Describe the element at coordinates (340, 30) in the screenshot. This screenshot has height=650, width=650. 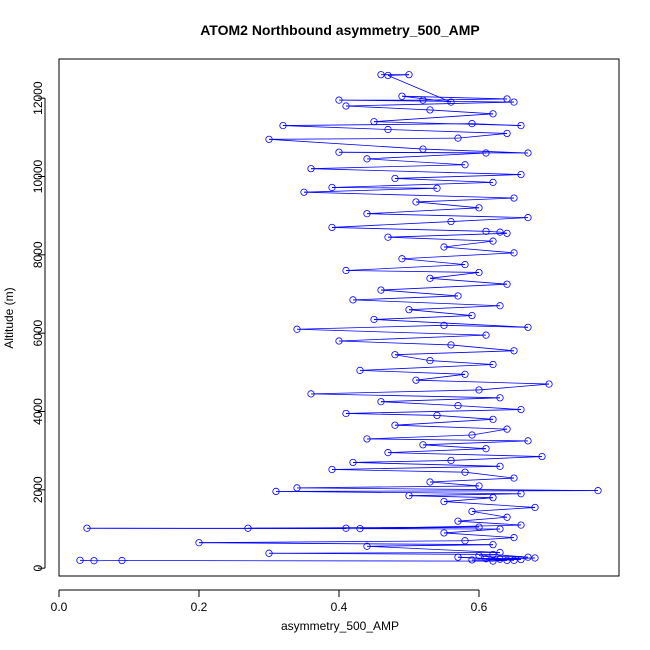
I see `chart-title: ATOM2 Northbound asymmetry_500_AMP` at that location.